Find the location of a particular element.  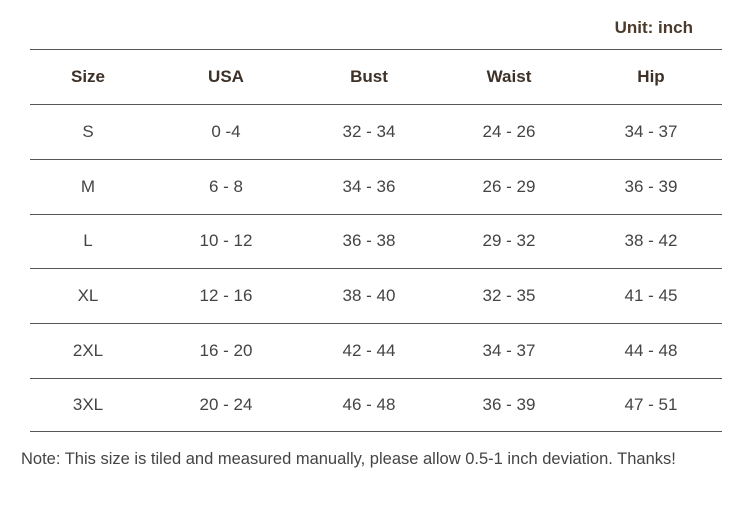

table-cell: 12 - 16 is located at coordinates (226, 295).